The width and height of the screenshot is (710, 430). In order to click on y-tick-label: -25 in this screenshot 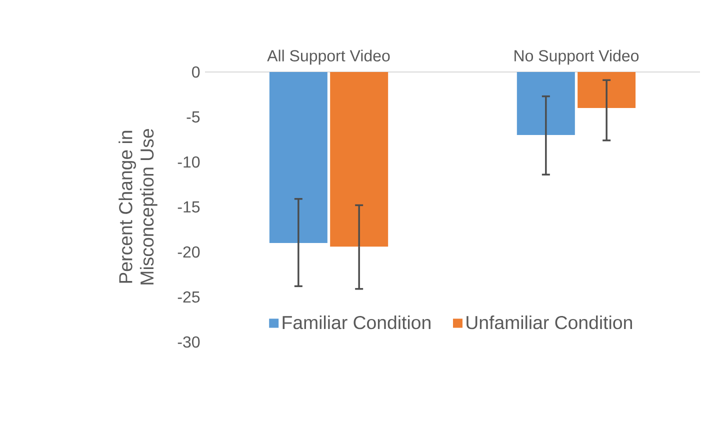, I will do `click(189, 297)`.